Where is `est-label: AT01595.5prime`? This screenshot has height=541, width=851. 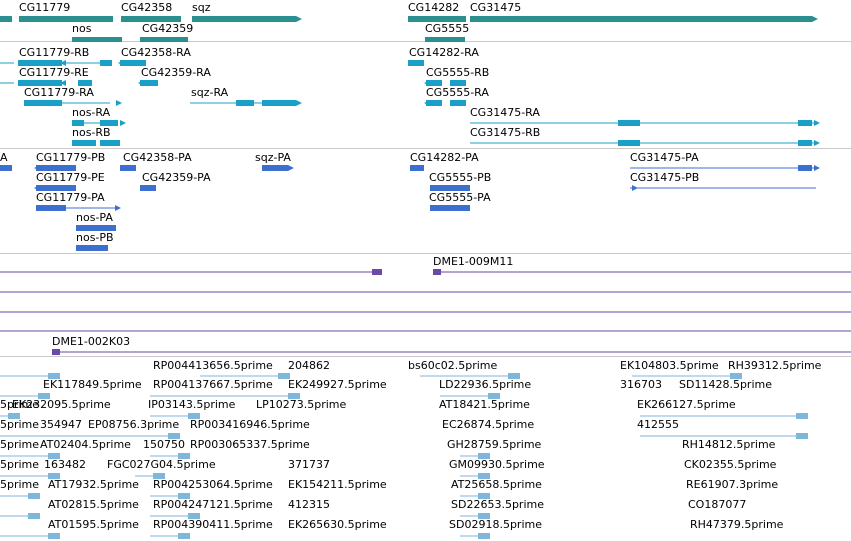 est-label: AT01595.5prime is located at coordinates (93, 524).